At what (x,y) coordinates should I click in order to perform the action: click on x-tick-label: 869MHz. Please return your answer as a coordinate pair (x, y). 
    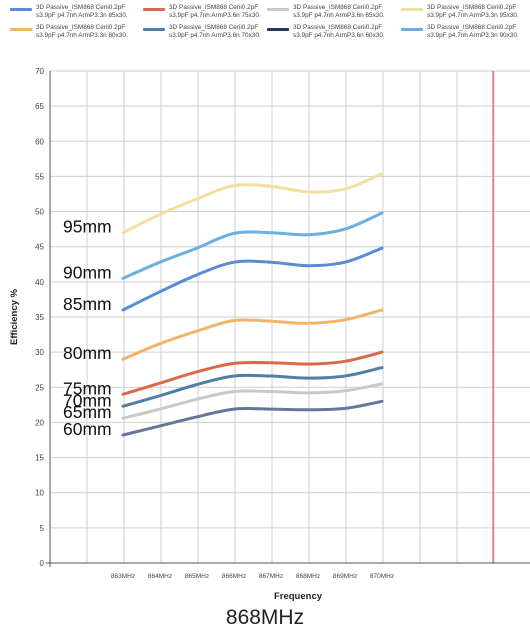
    Looking at the image, I should click on (345, 576).